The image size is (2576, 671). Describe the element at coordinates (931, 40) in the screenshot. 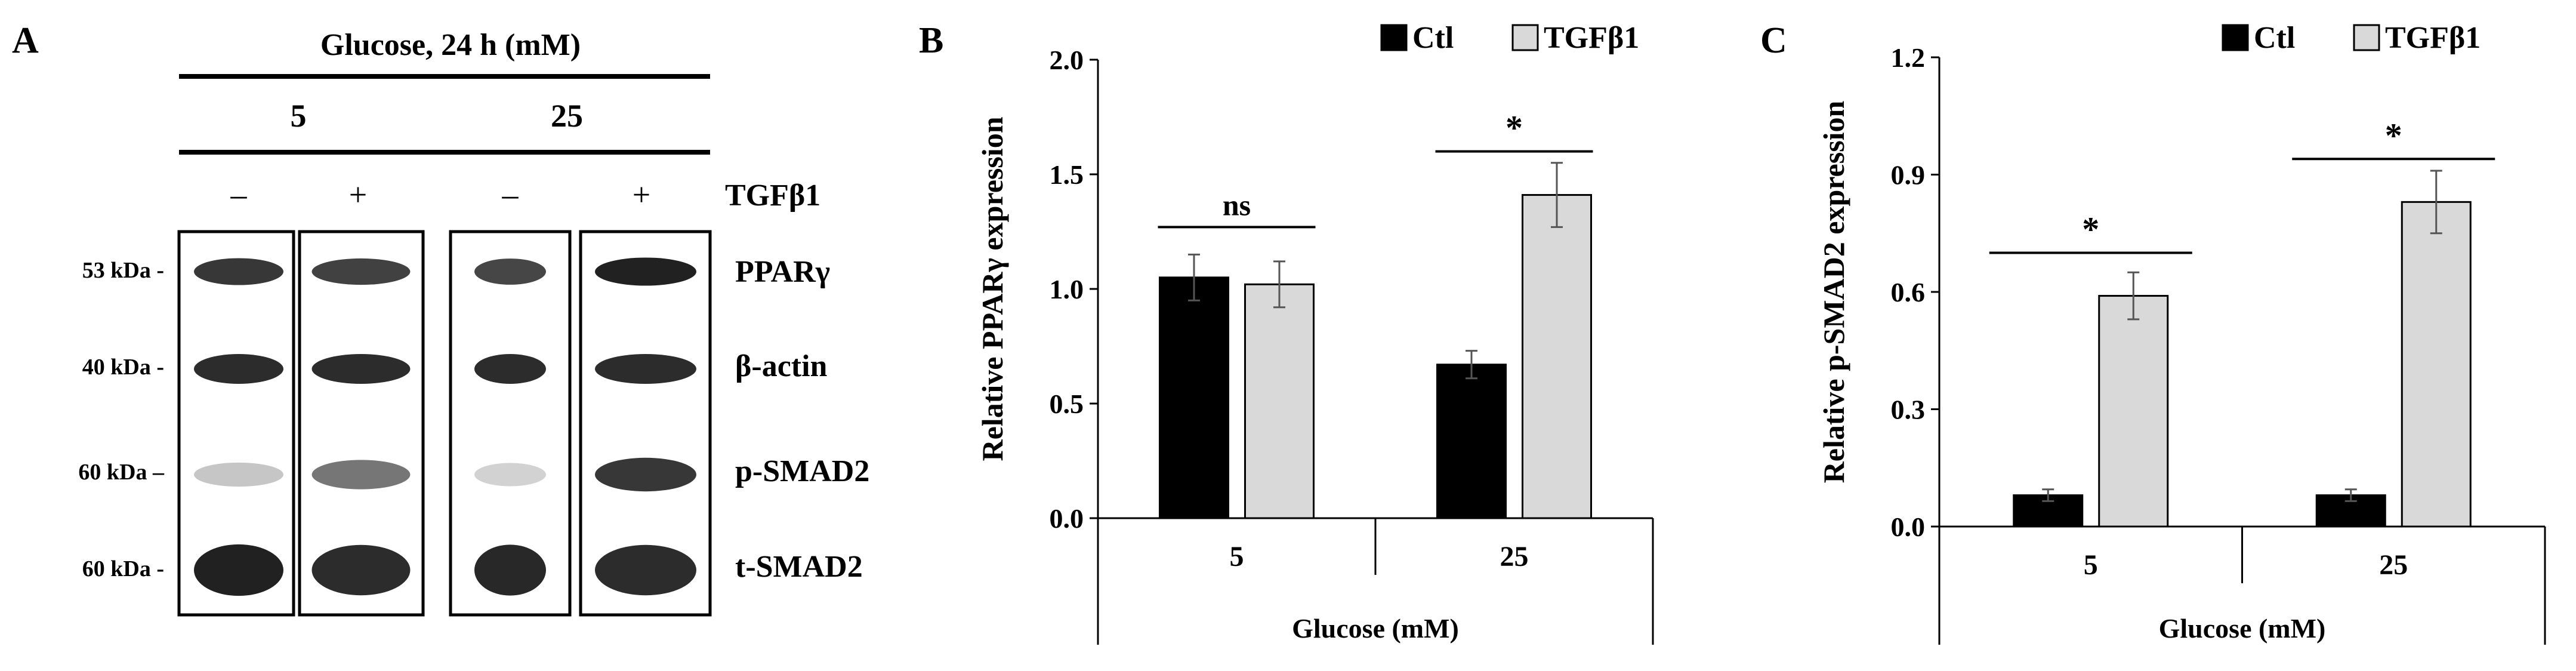

I see `panel-b-letter: B` at that location.